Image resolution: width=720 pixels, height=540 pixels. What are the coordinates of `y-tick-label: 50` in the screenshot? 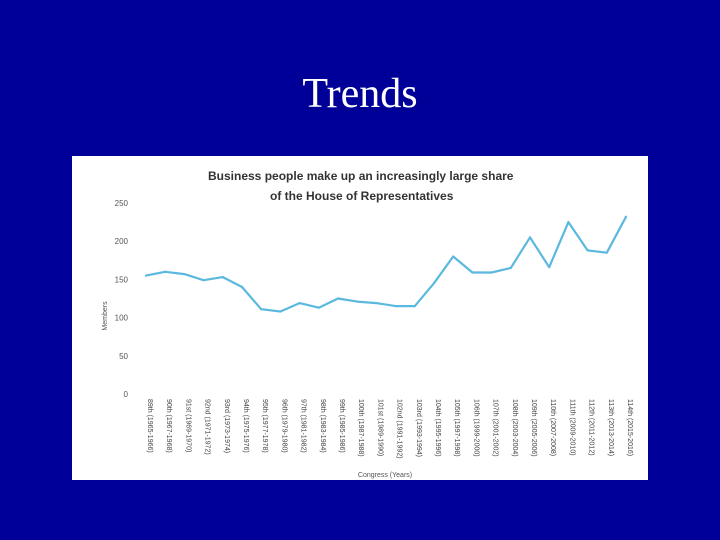 It's located at (123, 356).